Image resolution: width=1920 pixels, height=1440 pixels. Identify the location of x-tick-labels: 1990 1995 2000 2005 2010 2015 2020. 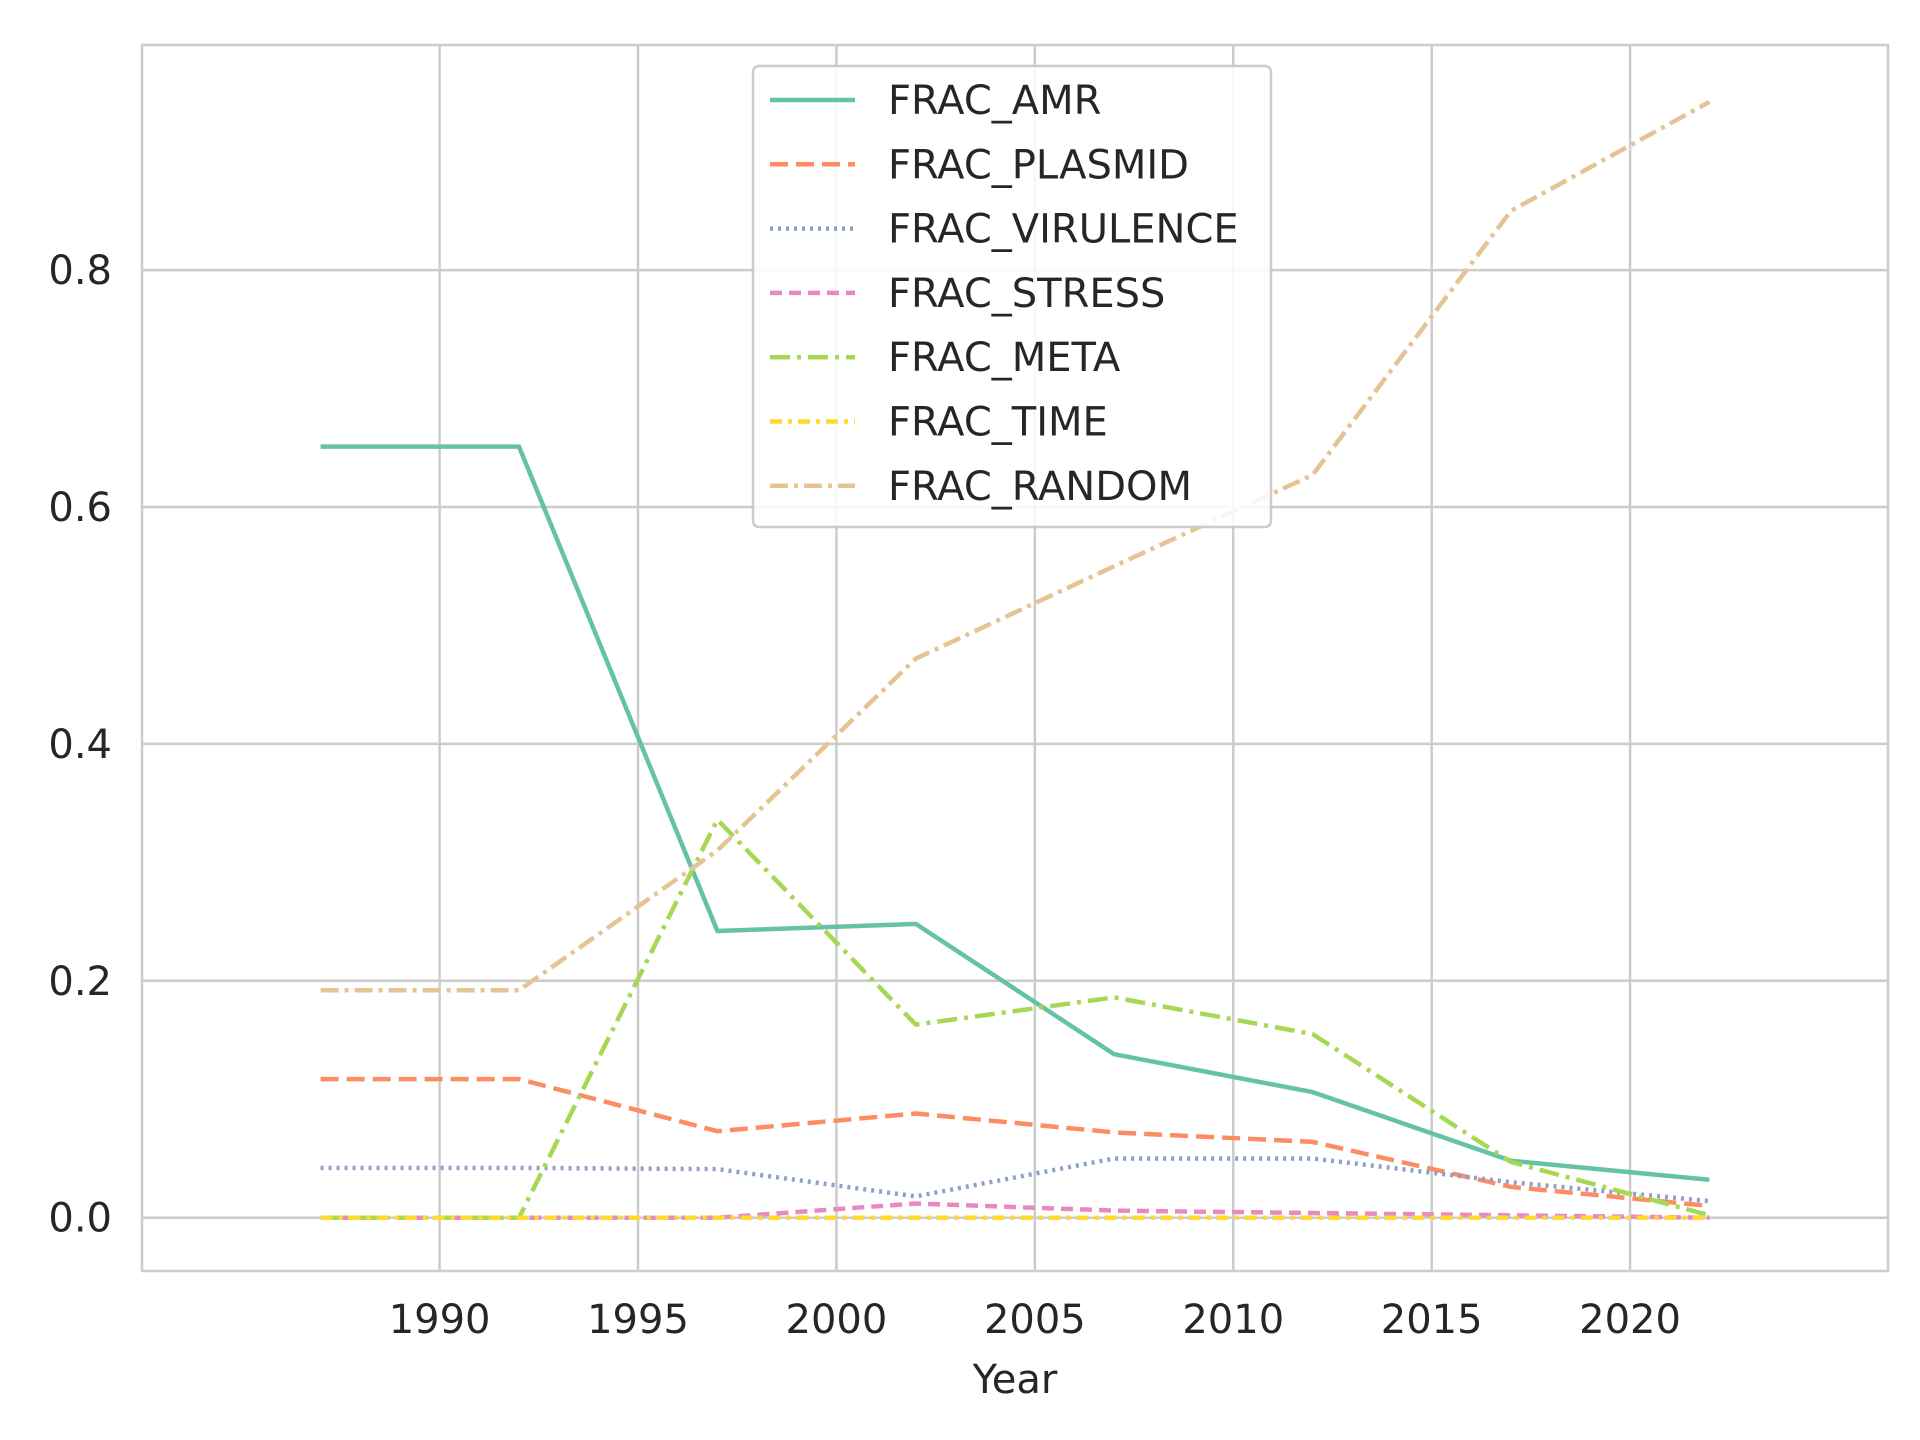
(1035, 1320).